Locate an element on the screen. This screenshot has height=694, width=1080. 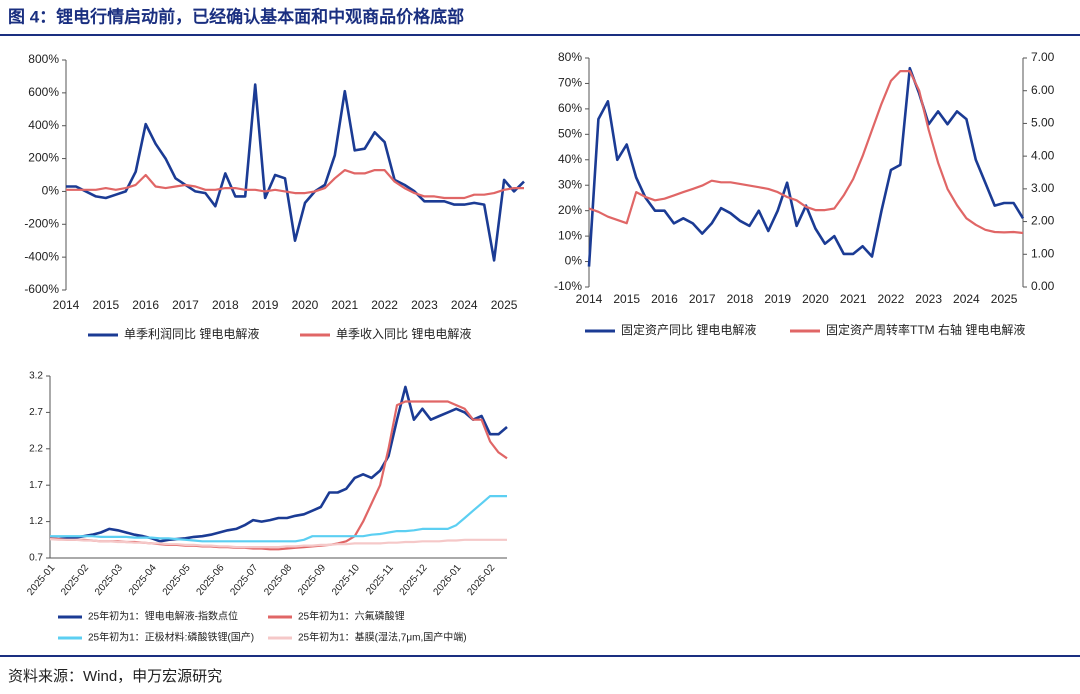
y-tick-label: 1.7 is located at coordinates (36, 485).